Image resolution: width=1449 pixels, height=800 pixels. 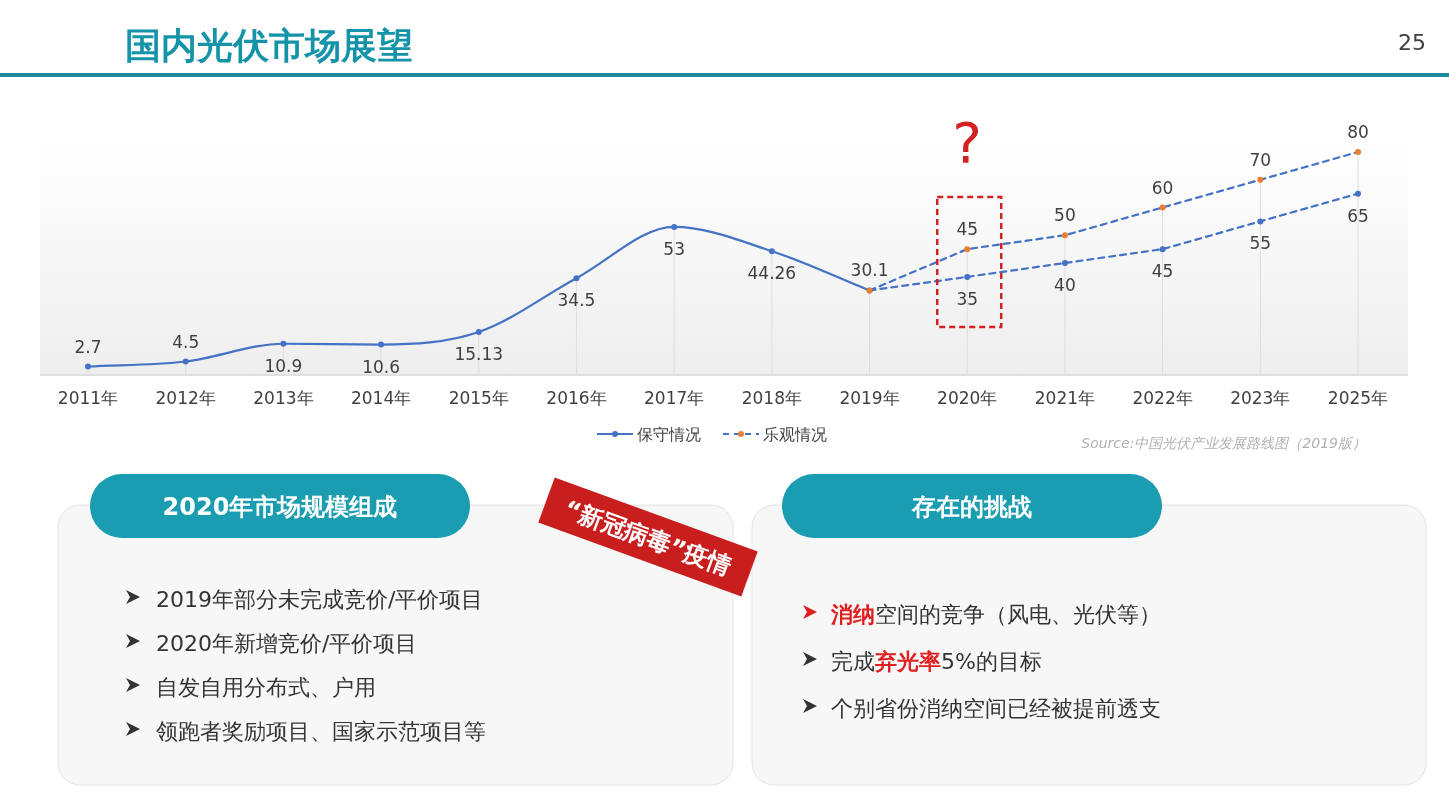 What do you see at coordinates (320, 599) in the screenshot?
I see `text: 2019年部分未完成竞价/平价项目` at bounding box center [320, 599].